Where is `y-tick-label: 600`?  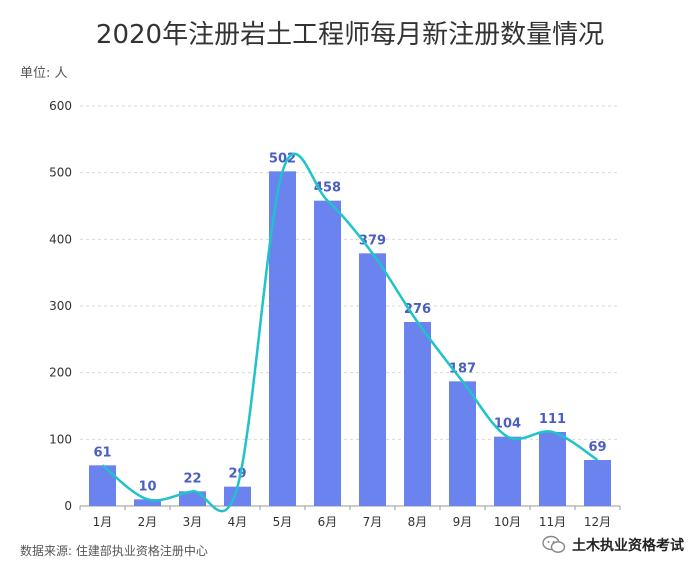 y-tick-label: 600 is located at coordinates (60, 106).